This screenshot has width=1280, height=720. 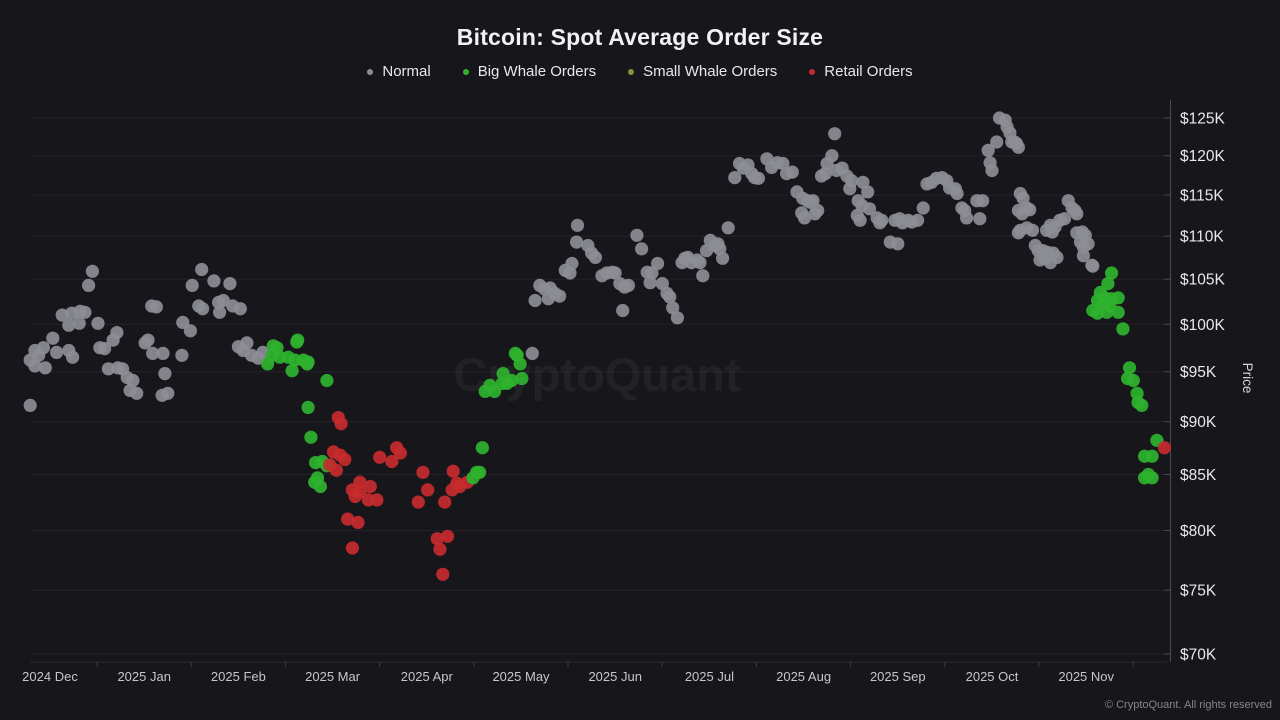 I want to click on legend-item-normal: Normal, so click(x=399, y=71).